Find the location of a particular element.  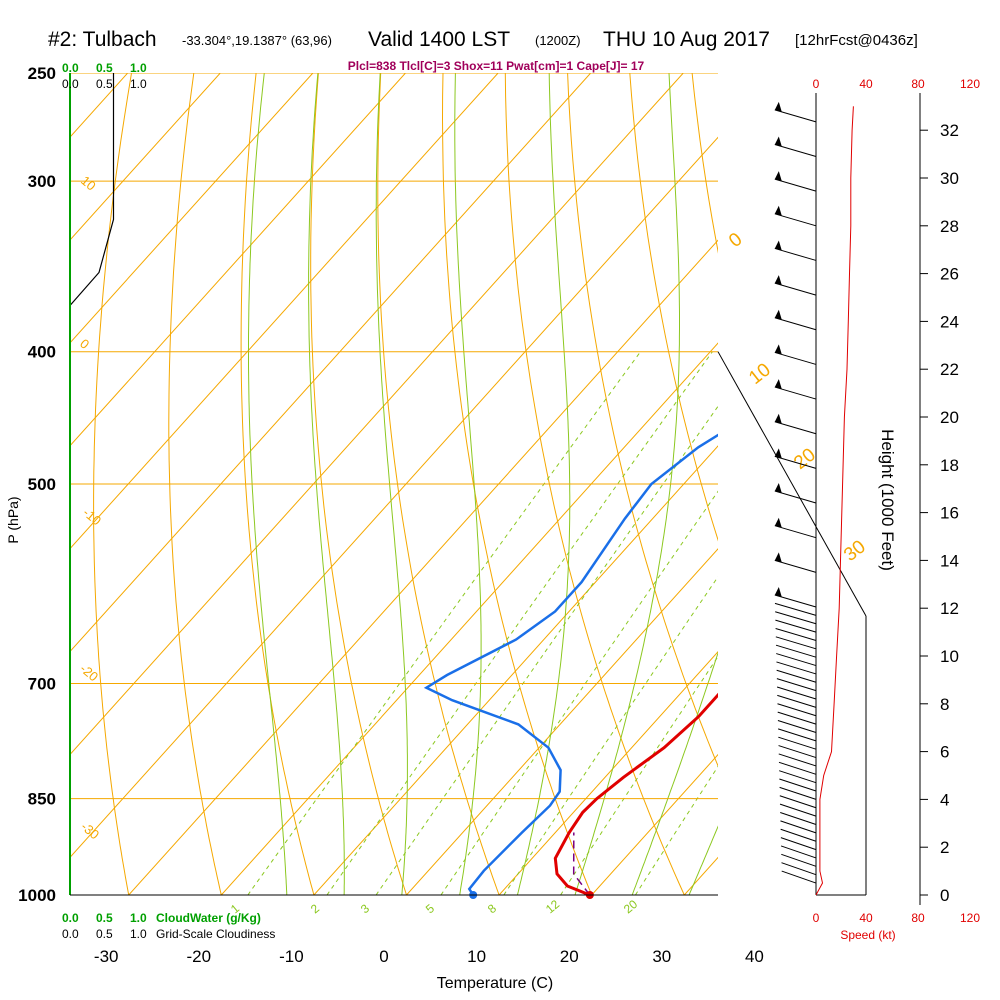

dry-adiabat-label: -20 is located at coordinates (89, 673).